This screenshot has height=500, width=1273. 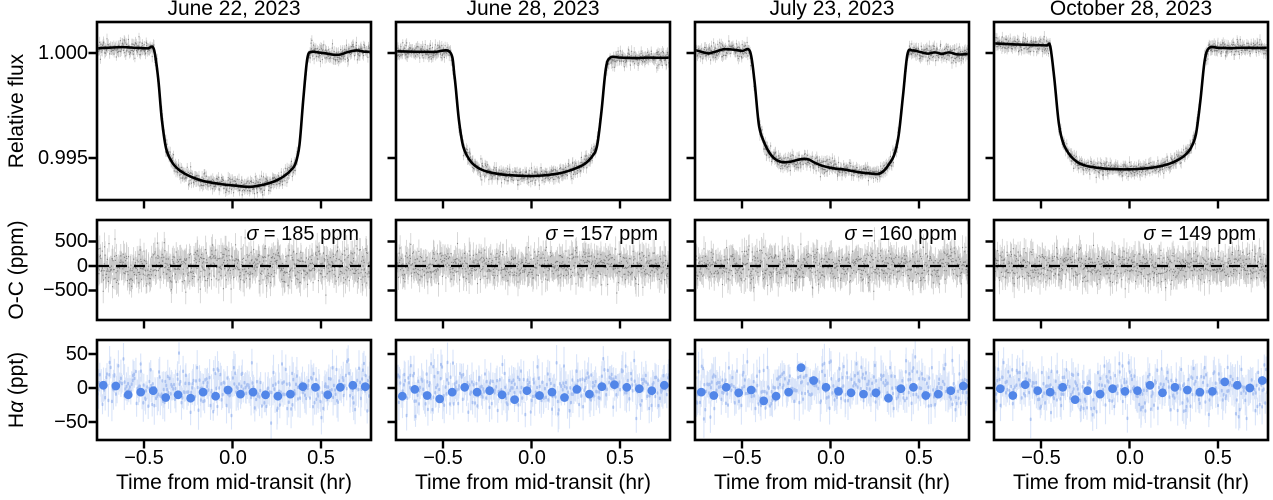 What do you see at coordinates (601, 234) in the screenshot?
I see `sigma-label-2: σ = 157 ppm` at bounding box center [601, 234].